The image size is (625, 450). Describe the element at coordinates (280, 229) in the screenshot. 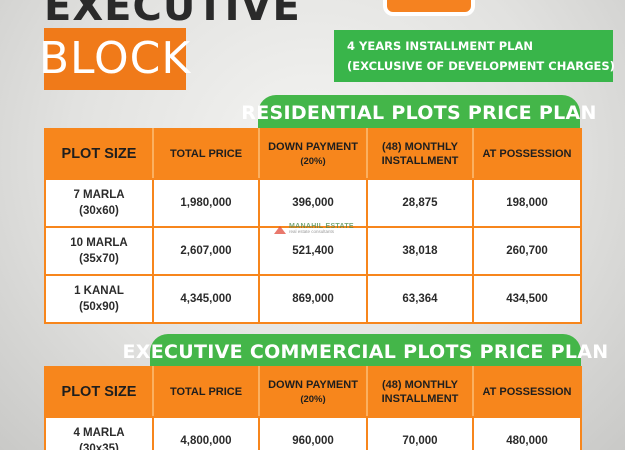

I see `house-logo-icon` at that location.